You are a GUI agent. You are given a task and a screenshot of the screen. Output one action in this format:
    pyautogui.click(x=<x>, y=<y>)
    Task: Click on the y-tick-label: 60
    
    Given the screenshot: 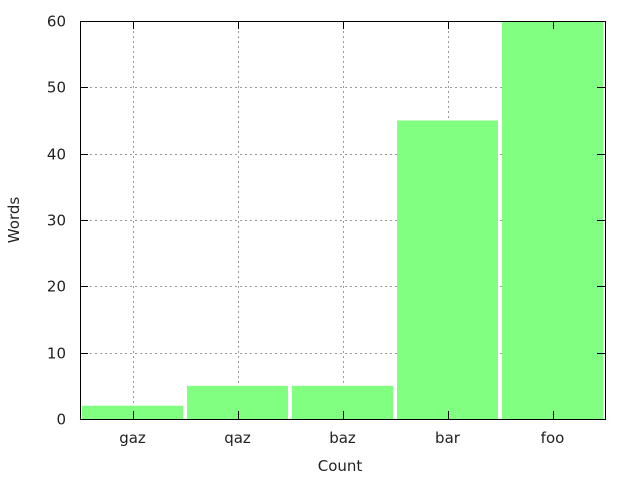 What is the action you would take?
    pyautogui.click(x=56, y=22)
    